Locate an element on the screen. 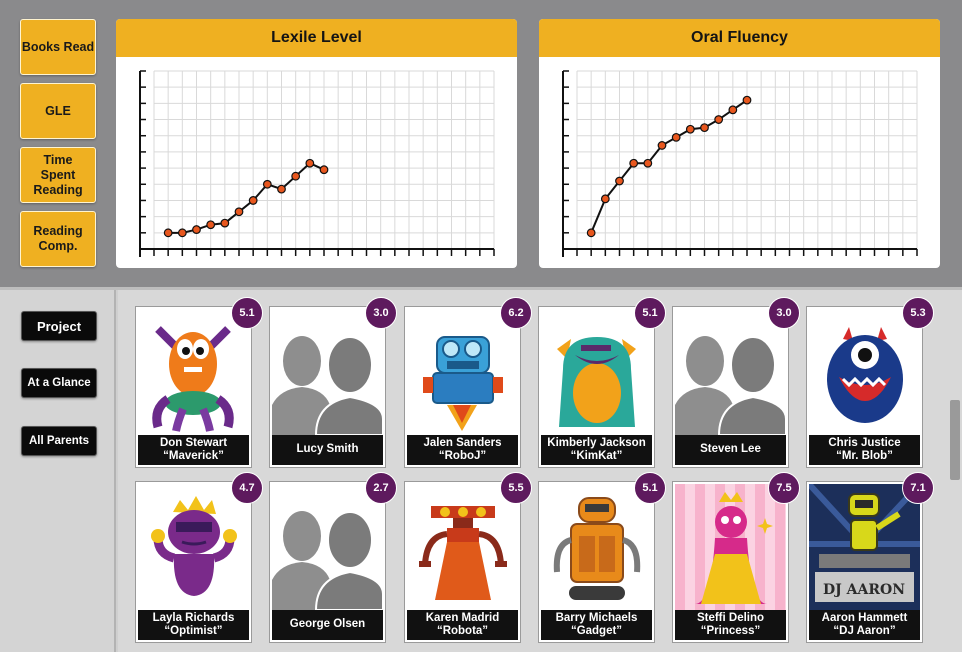  student-name-text: Layla Richards is located at coordinates (193, 618).